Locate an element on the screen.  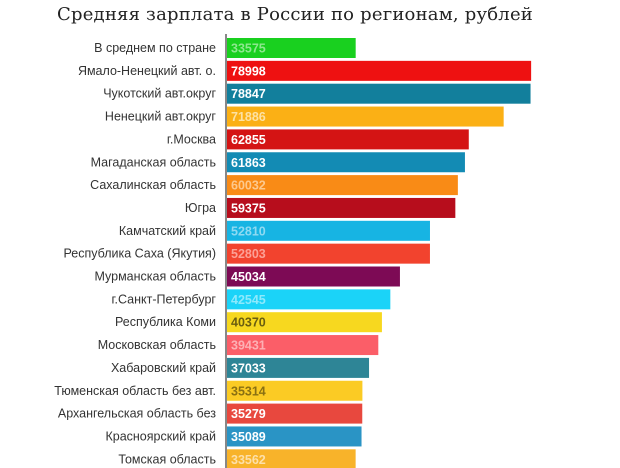
category-label: г.Санкт-Петербург is located at coordinates (163, 299).